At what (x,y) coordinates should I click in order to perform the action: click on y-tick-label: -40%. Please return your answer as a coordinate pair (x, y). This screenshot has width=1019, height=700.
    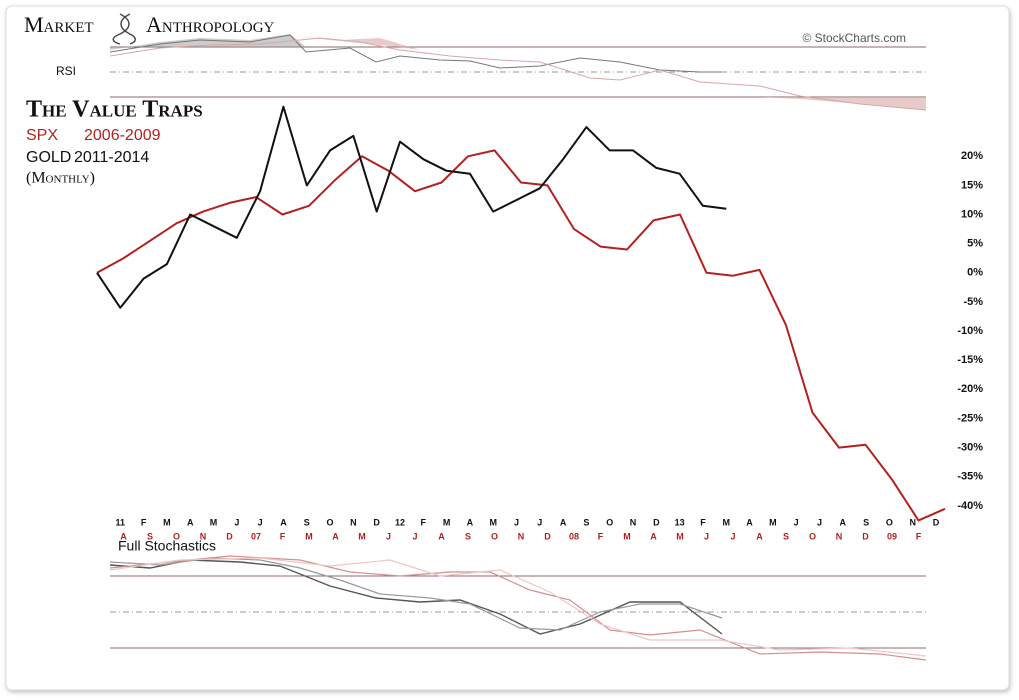
    Looking at the image, I should click on (970, 506).